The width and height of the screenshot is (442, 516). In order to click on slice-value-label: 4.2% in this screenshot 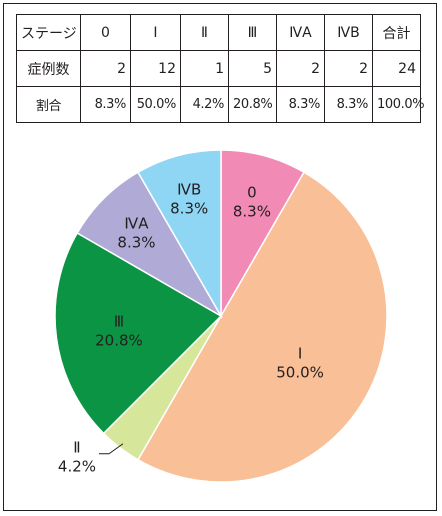, I will do `click(77, 467)`.